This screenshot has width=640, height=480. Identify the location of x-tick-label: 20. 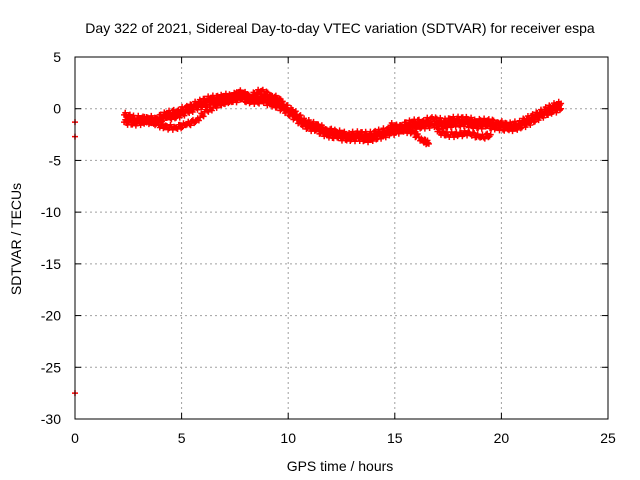
(502, 438).